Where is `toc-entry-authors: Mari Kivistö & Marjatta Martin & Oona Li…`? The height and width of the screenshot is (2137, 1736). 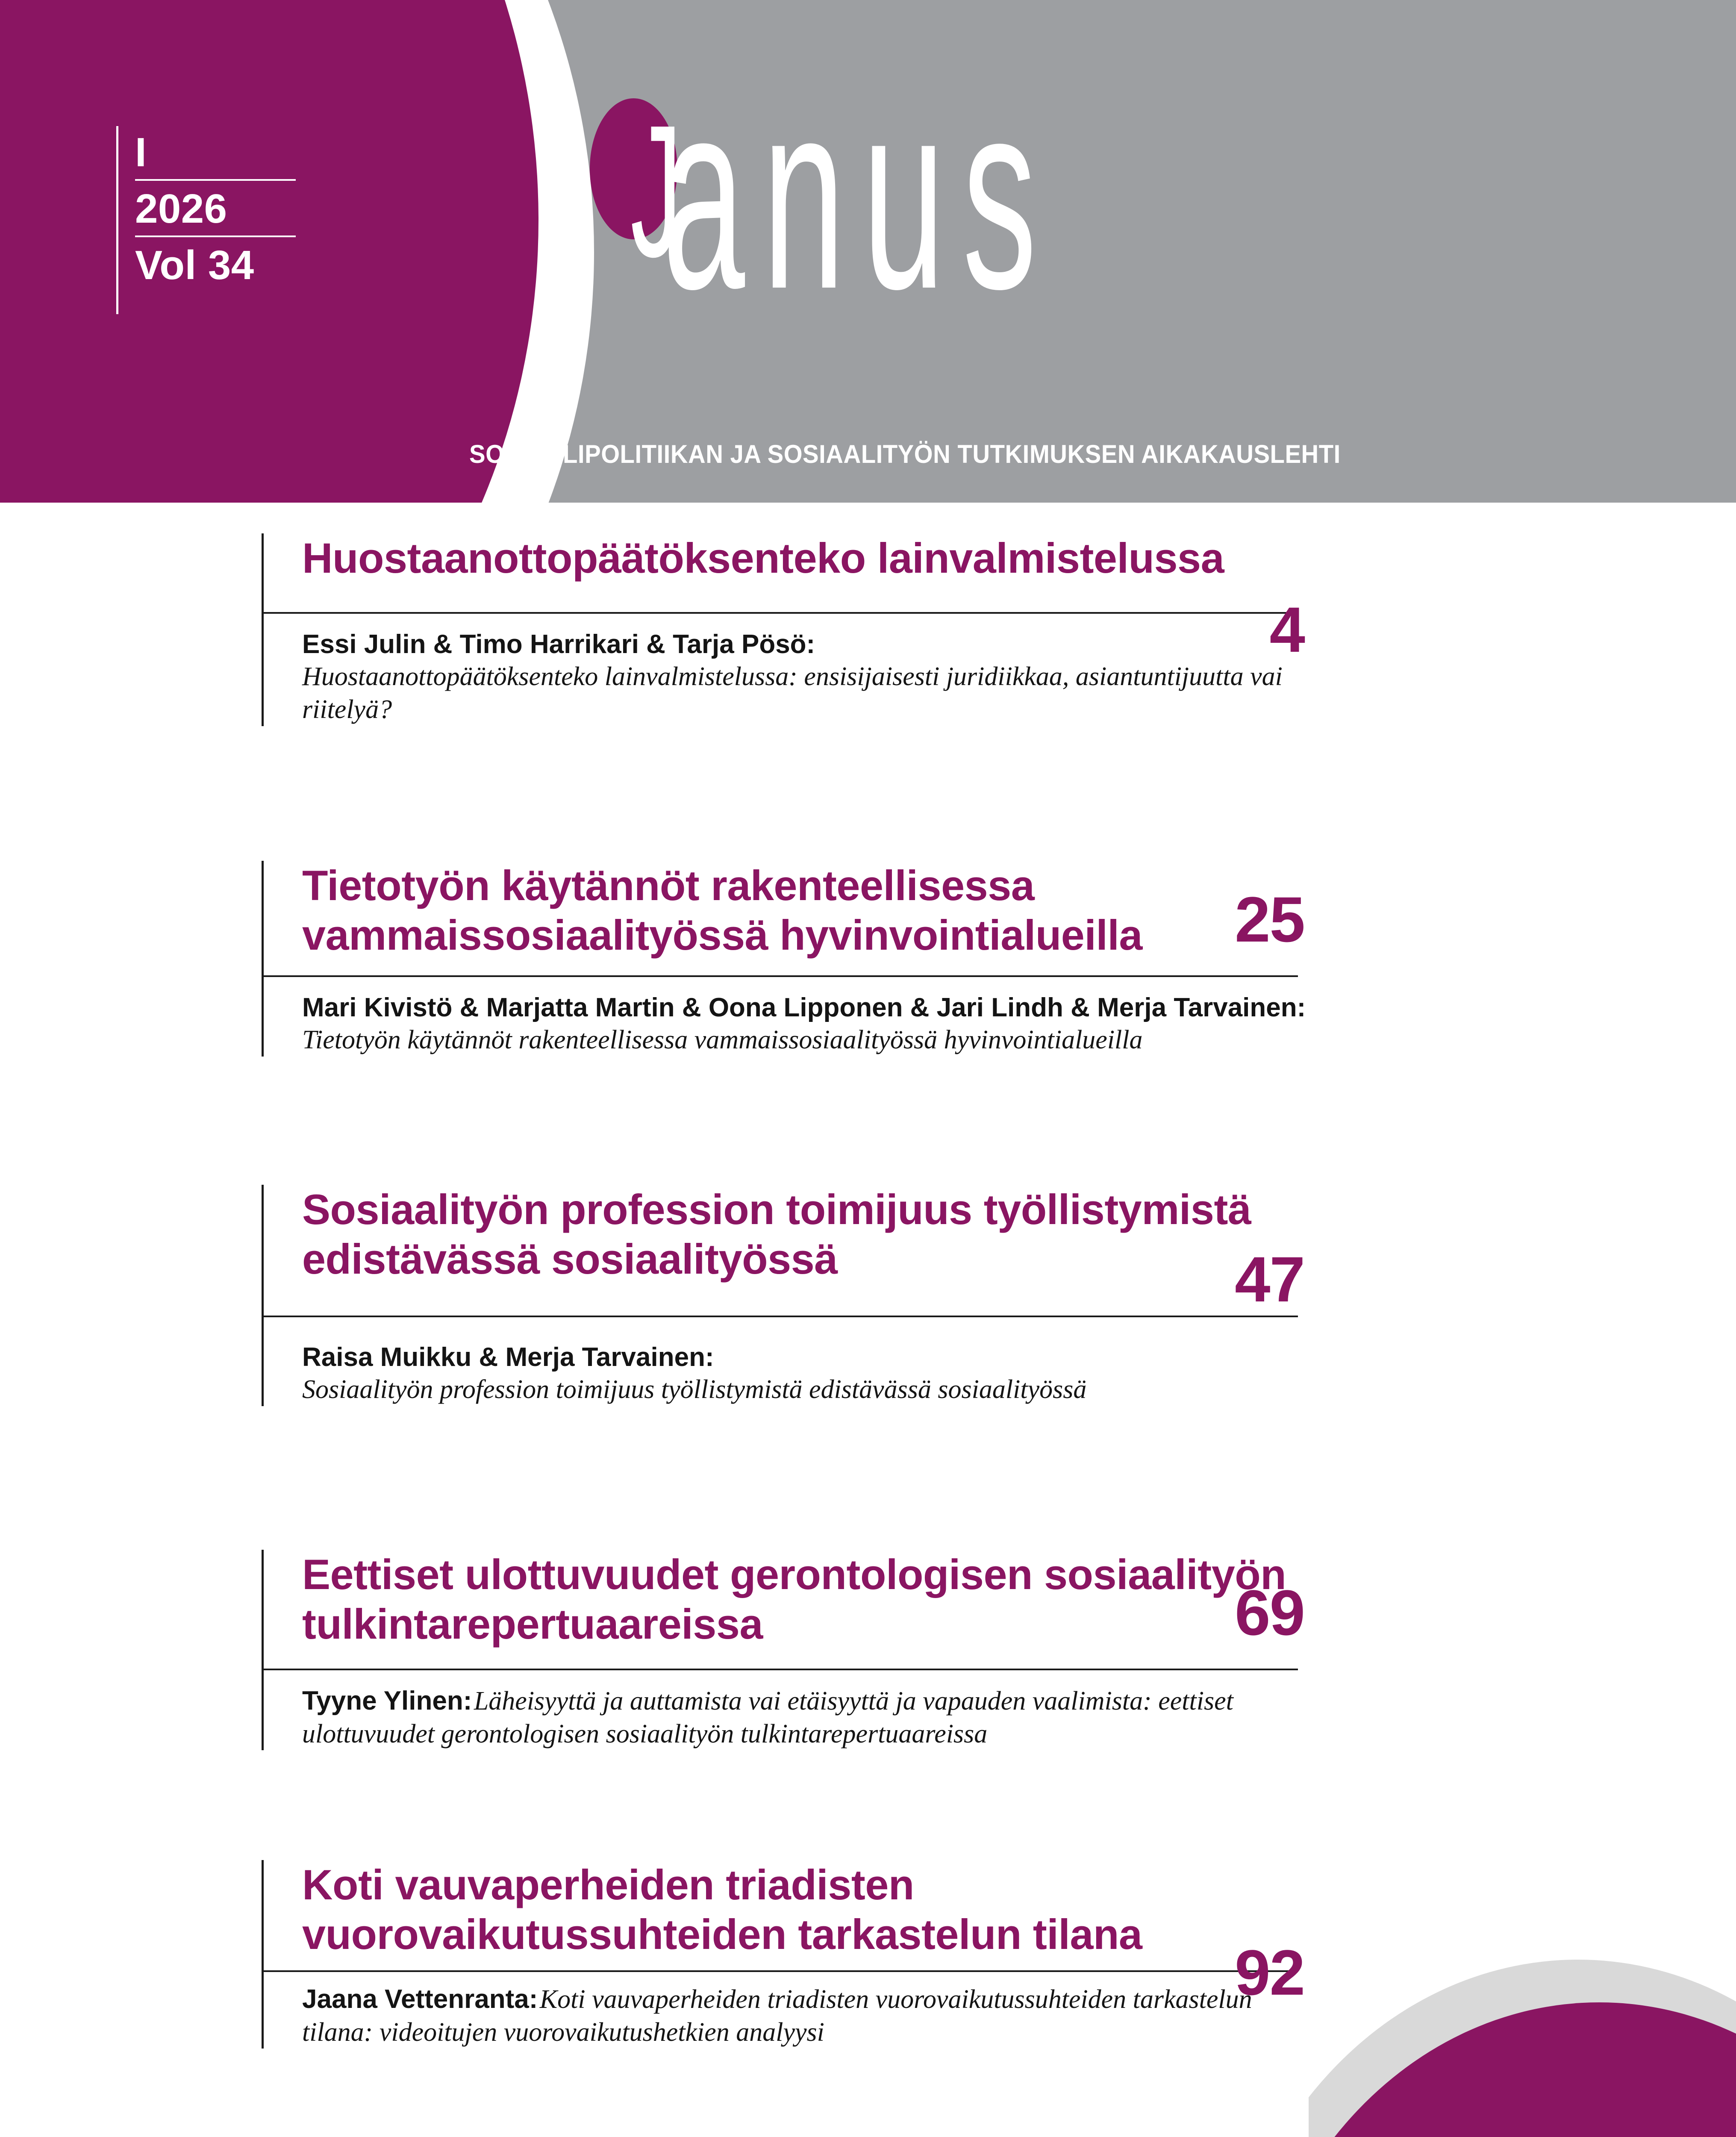 toc-entry-authors: Mari Kivistö & Marjatta Martin & Oona Li… is located at coordinates (804, 1007).